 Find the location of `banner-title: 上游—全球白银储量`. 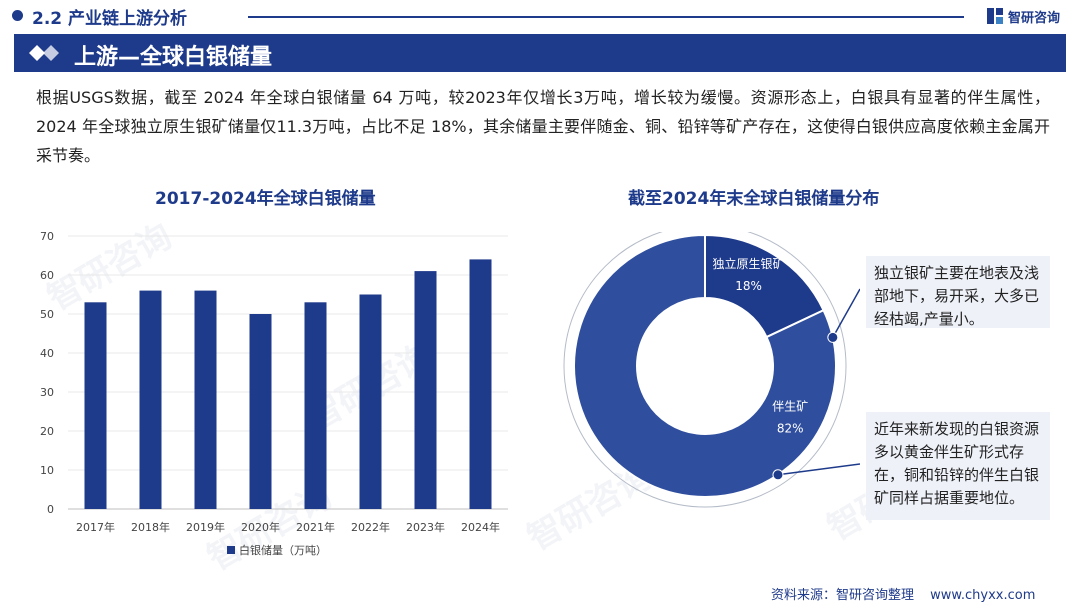

banner-title: 上游—全球白银储量 is located at coordinates (173, 57).